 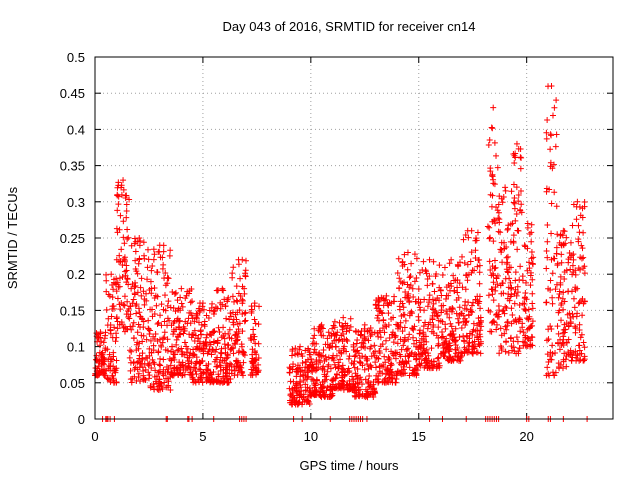 I want to click on y-tick-label: 0.3, so click(x=76, y=202).